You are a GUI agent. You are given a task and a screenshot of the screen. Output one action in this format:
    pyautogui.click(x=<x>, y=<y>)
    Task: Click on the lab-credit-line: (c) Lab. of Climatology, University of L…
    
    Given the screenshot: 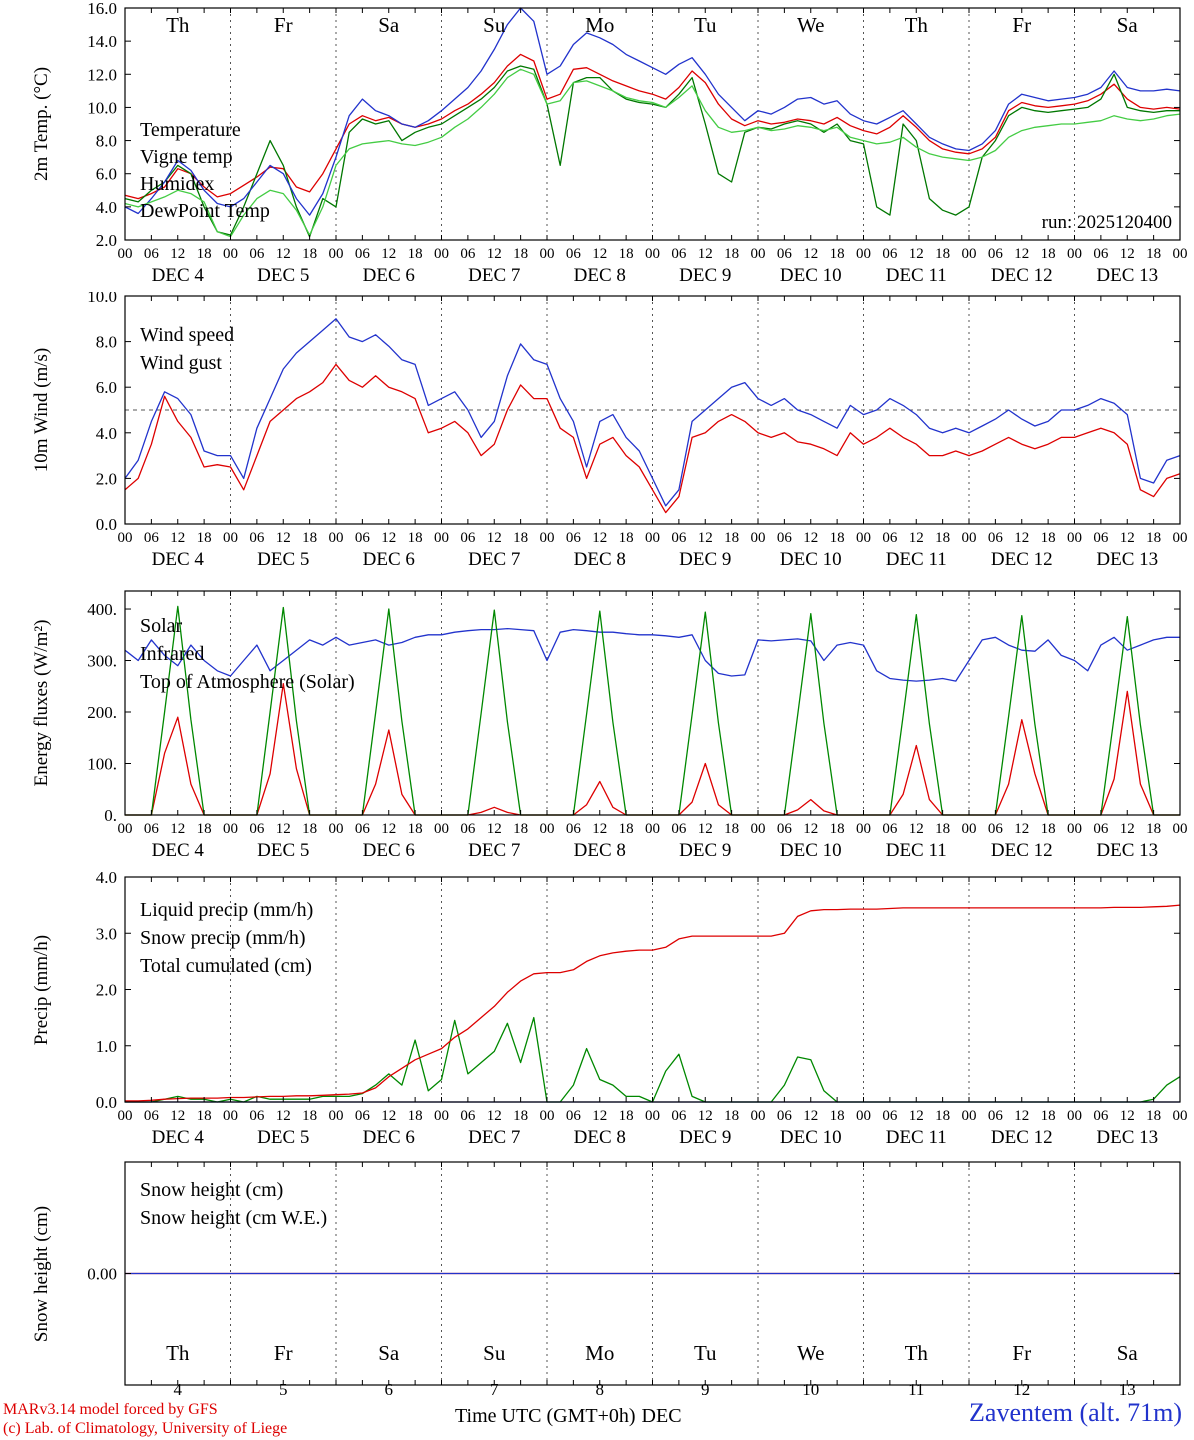 What is the action you would take?
    pyautogui.click(x=145, y=1428)
    